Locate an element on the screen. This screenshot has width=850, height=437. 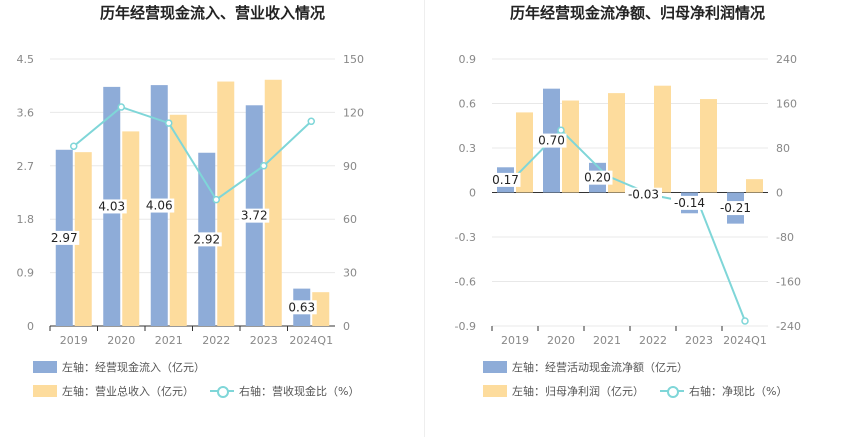
legend-label: 左轴：归母净利润（亿元） is located at coordinates (578, 391).